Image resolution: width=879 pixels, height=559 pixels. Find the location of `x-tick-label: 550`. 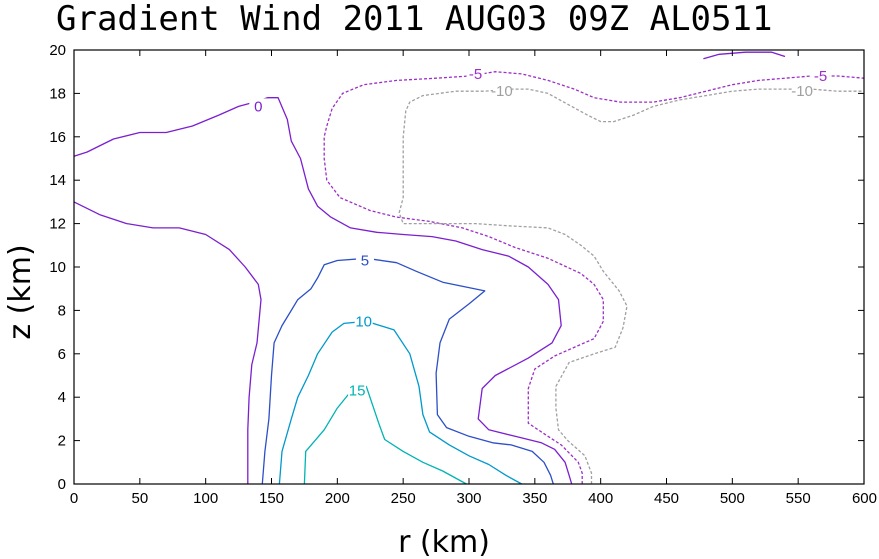

x-tick-label: 550 is located at coordinates (798, 498).